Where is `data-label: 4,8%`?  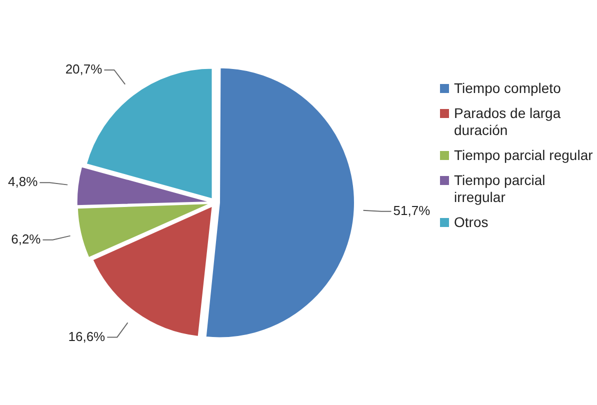
data-label: 4,8% is located at coordinates (23, 182).